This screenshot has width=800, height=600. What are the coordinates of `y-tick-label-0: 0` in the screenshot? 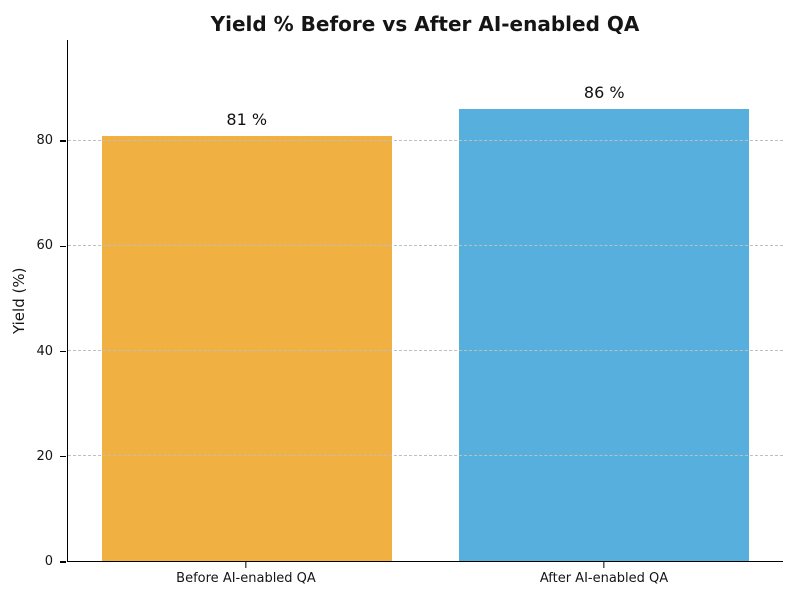 It's located at (48, 561).